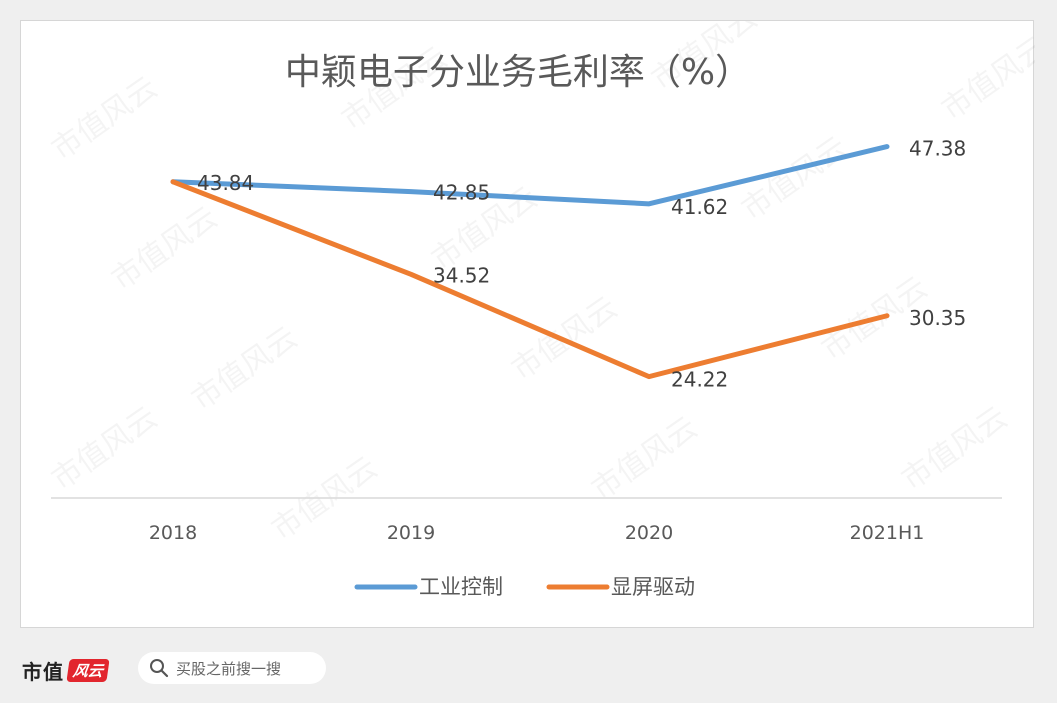 The height and width of the screenshot is (703, 1057). What do you see at coordinates (524, 587) in the screenshot?
I see `legend: 工业控制 显屏驱动` at bounding box center [524, 587].